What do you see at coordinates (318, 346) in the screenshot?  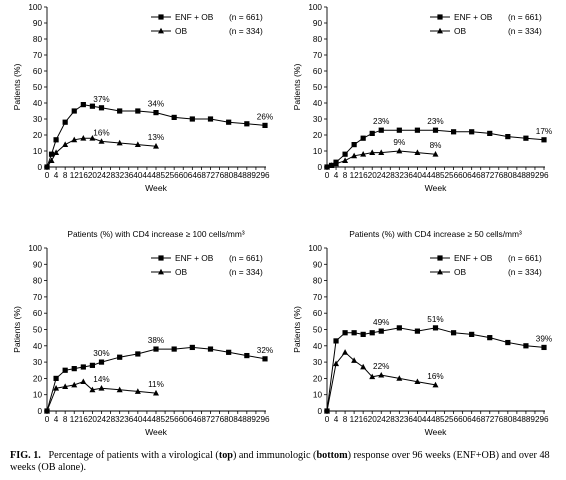 I see `y-tick-label: 40` at bounding box center [318, 346].